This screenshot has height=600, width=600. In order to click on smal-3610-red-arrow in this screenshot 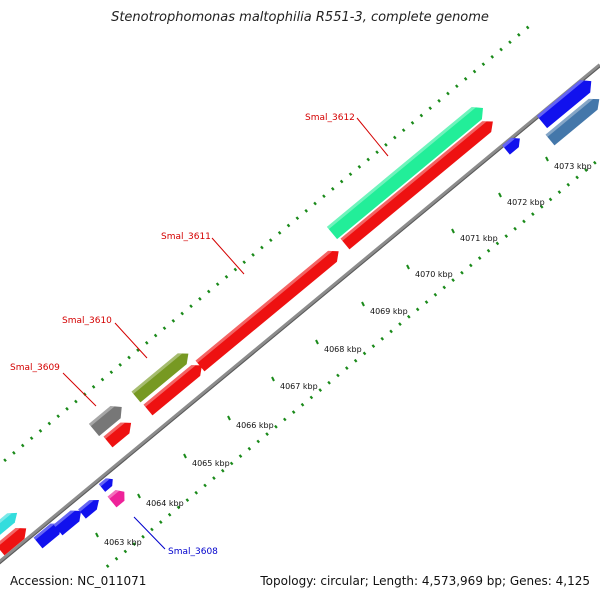, I will do `click(175, 388)`.